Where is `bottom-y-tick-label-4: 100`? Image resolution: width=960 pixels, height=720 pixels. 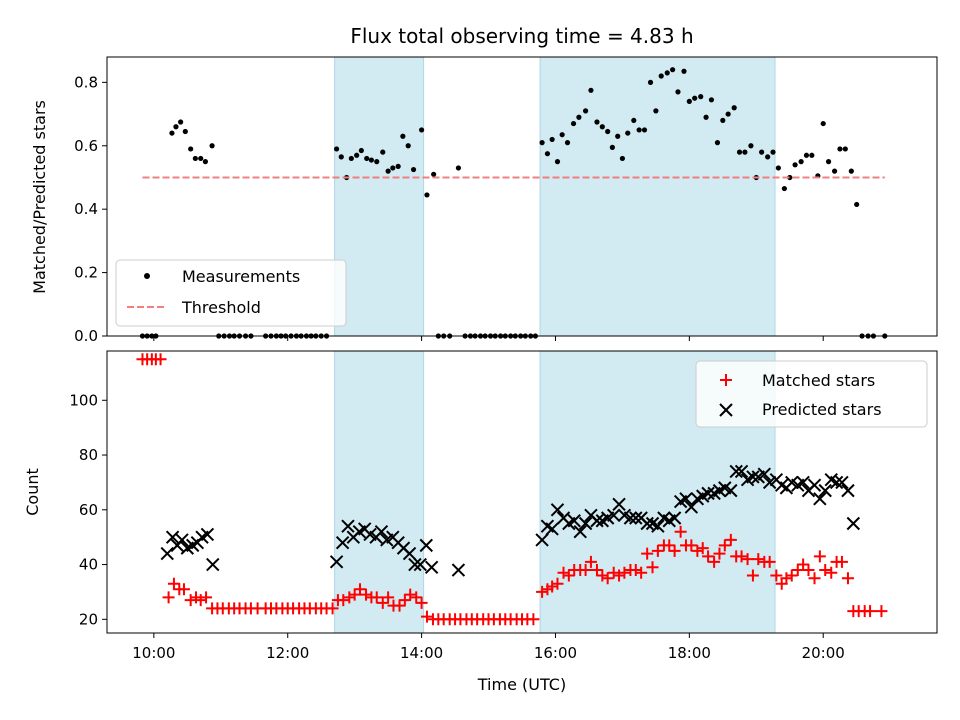 bottom-y-tick-label-4: 100 is located at coordinates (83, 400).